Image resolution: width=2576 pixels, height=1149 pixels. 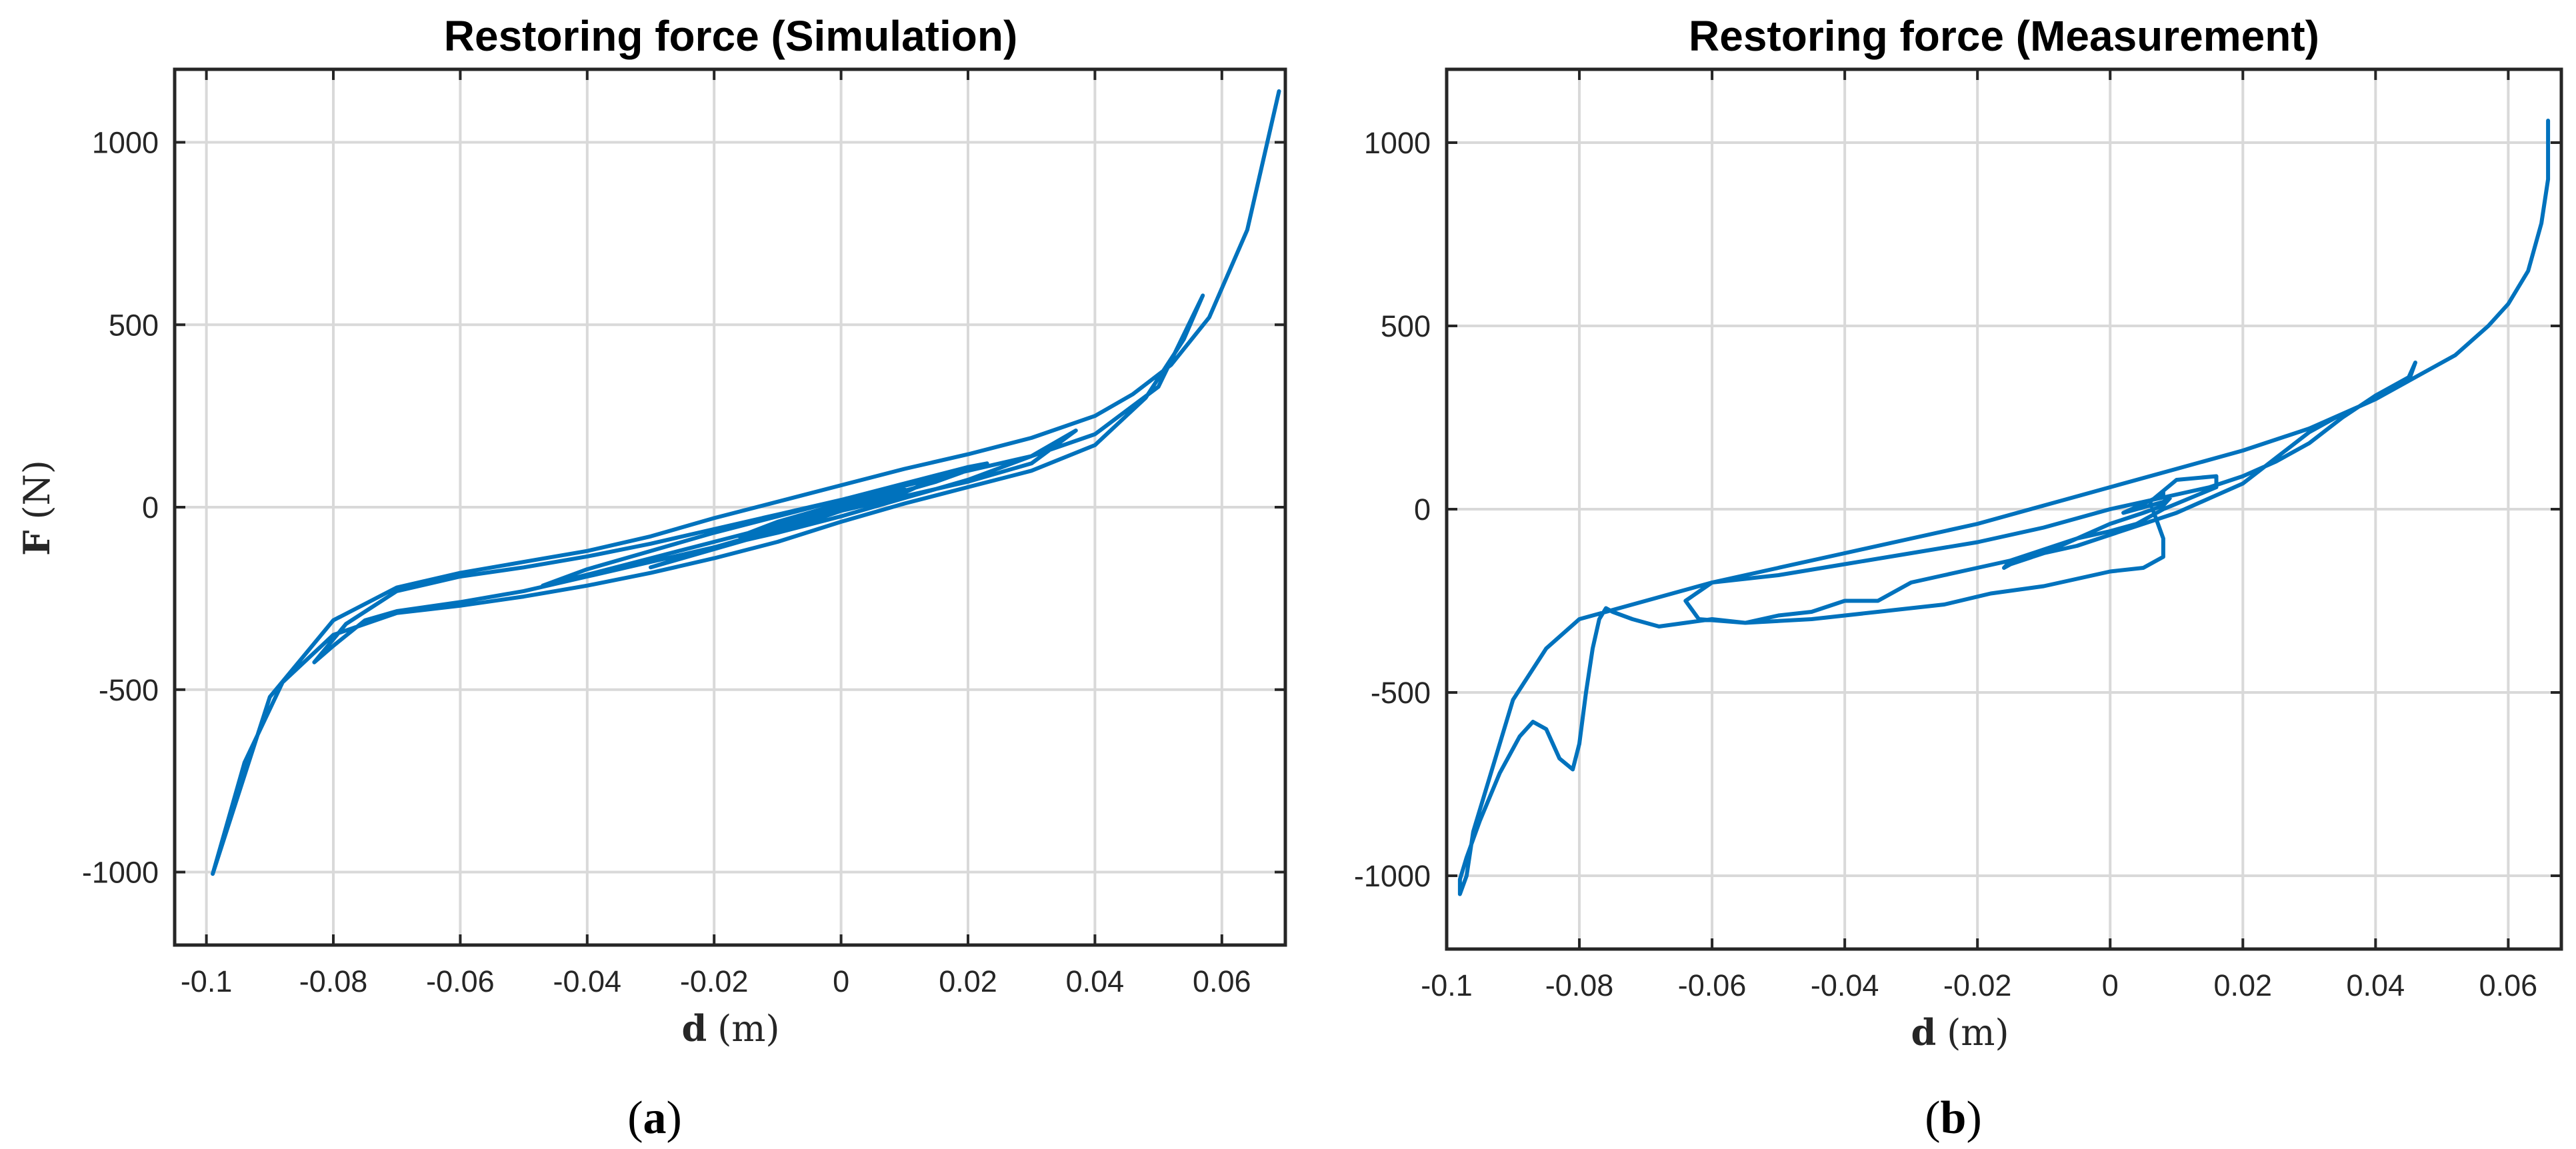 I want to click on x-axis-label-simulation: d (m), so click(x=730, y=1028).